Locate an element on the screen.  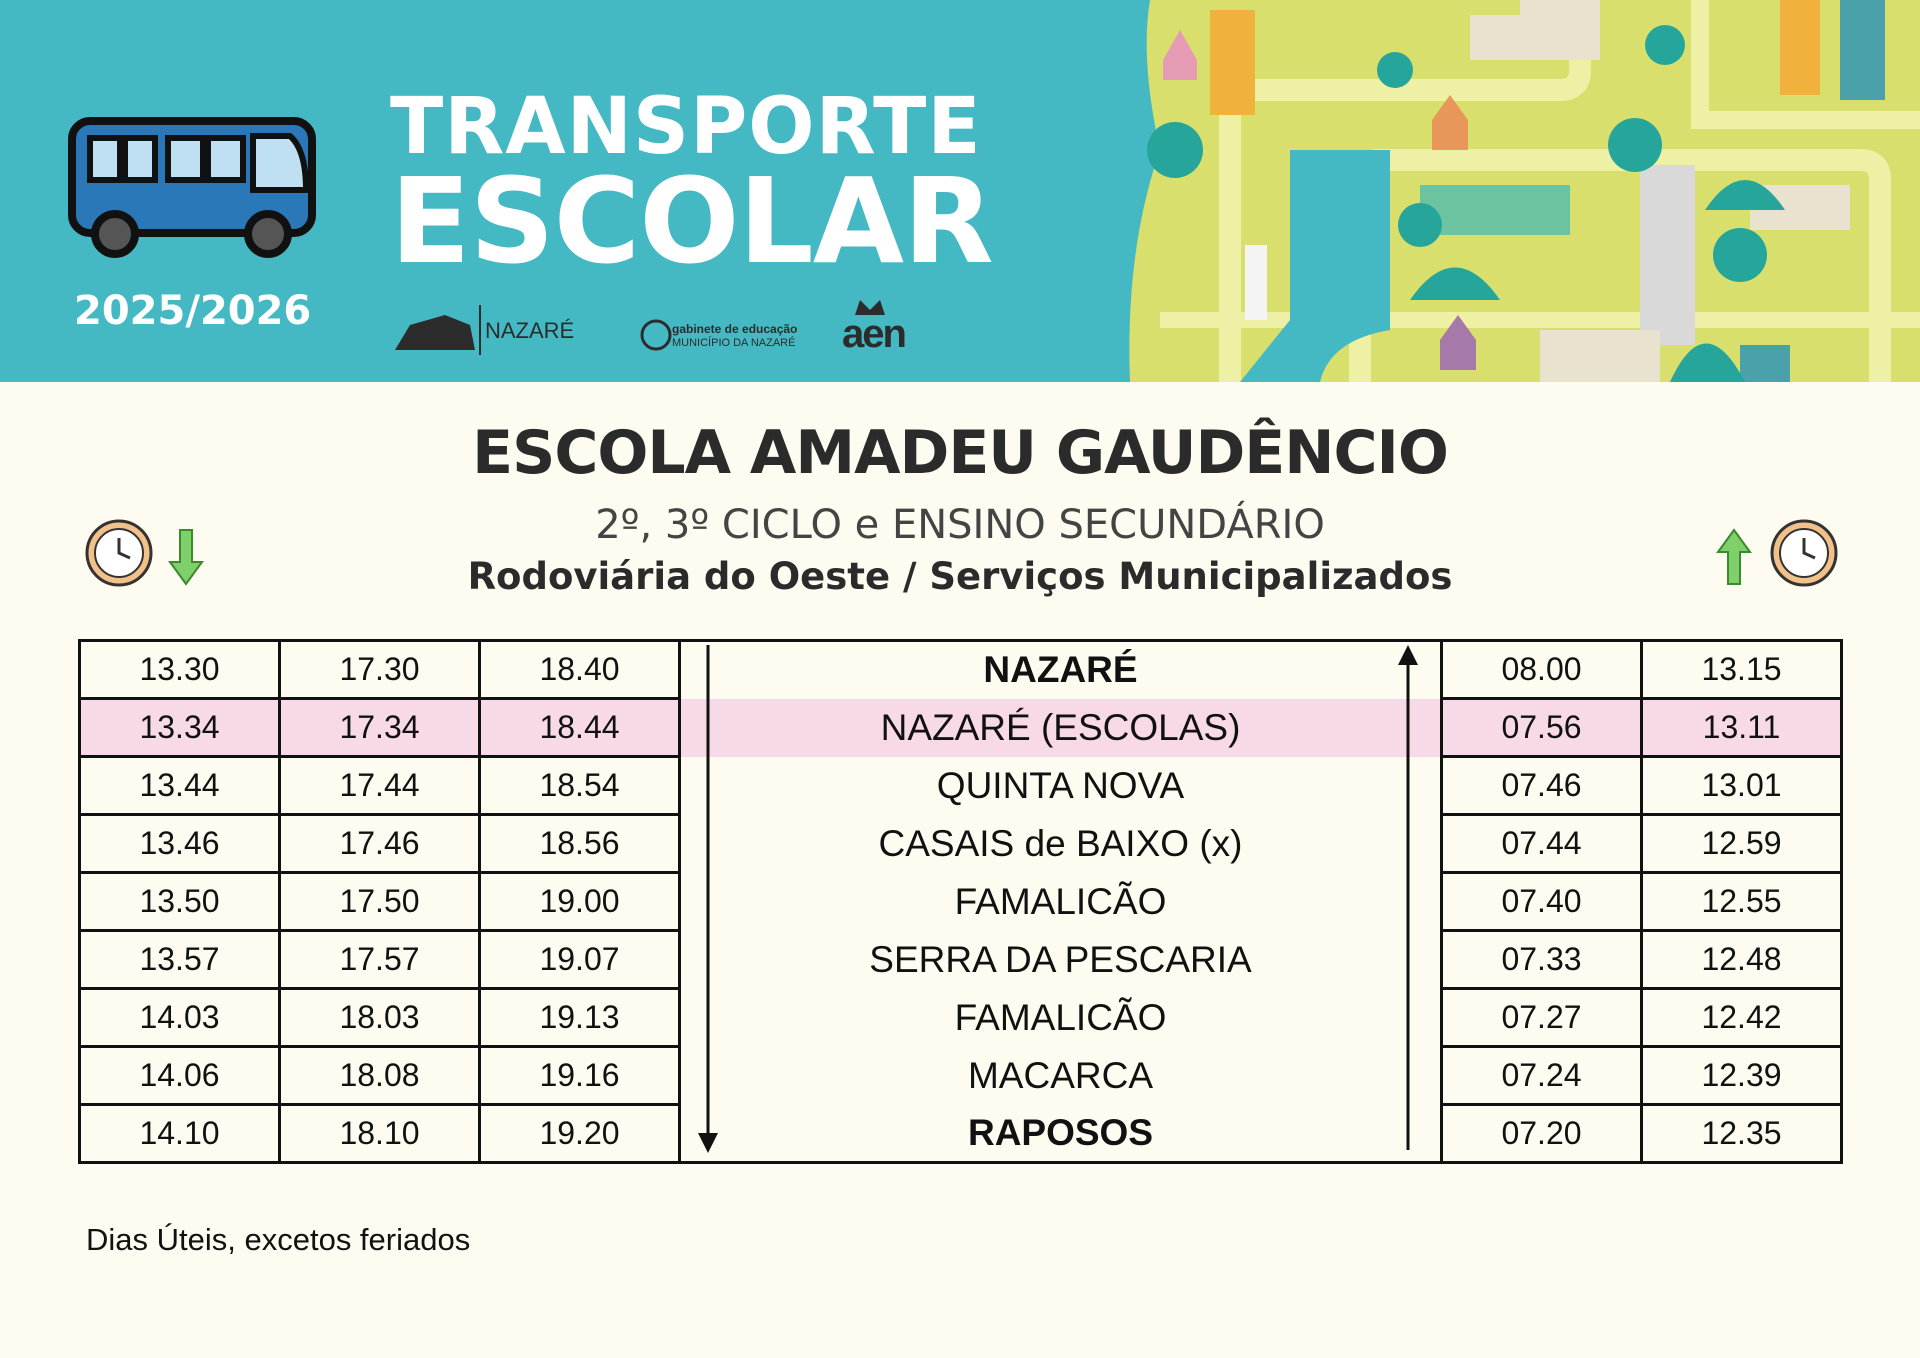
title-line: TRANSPORTE is located at coordinates (686, 127).